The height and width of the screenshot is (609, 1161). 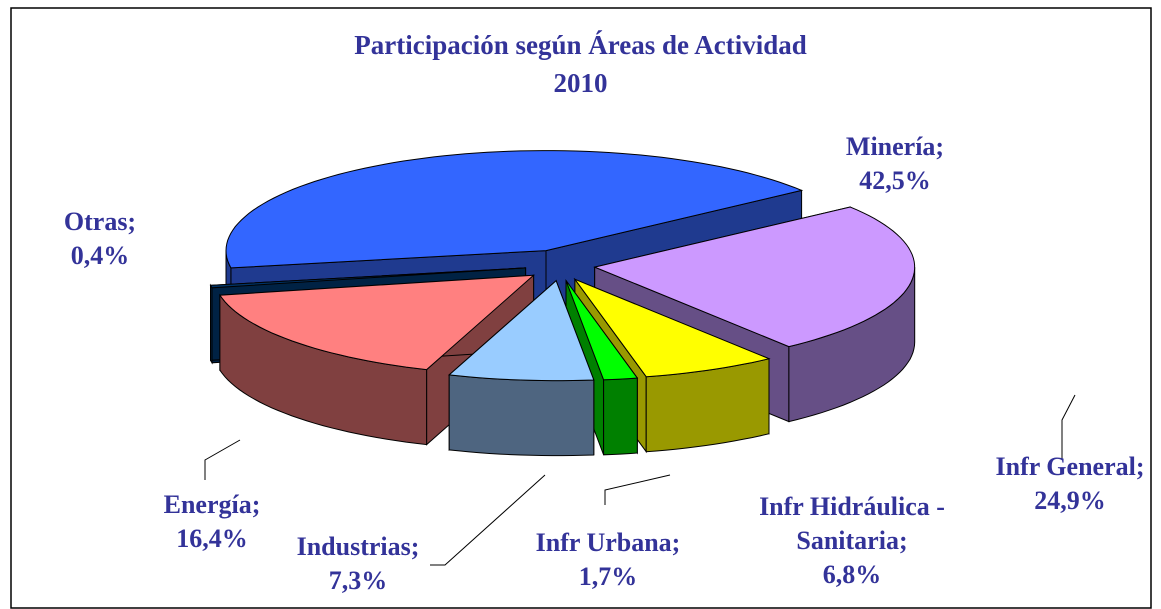 What do you see at coordinates (100, 255) in the screenshot?
I see `value-label: 0,4%` at bounding box center [100, 255].